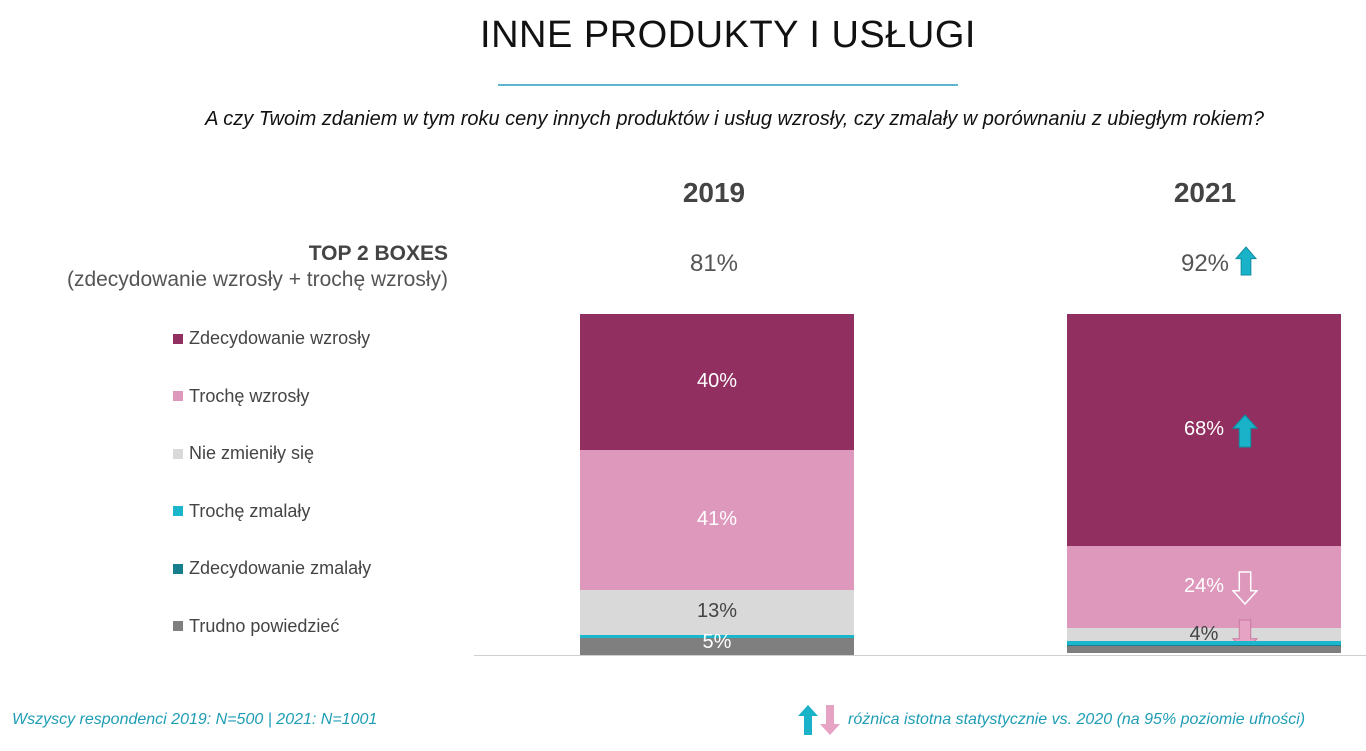 This screenshot has height=751, width=1366. Describe the element at coordinates (280, 338) in the screenshot. I see `legend-label: Zdecydowanie wzrosły` at that location.